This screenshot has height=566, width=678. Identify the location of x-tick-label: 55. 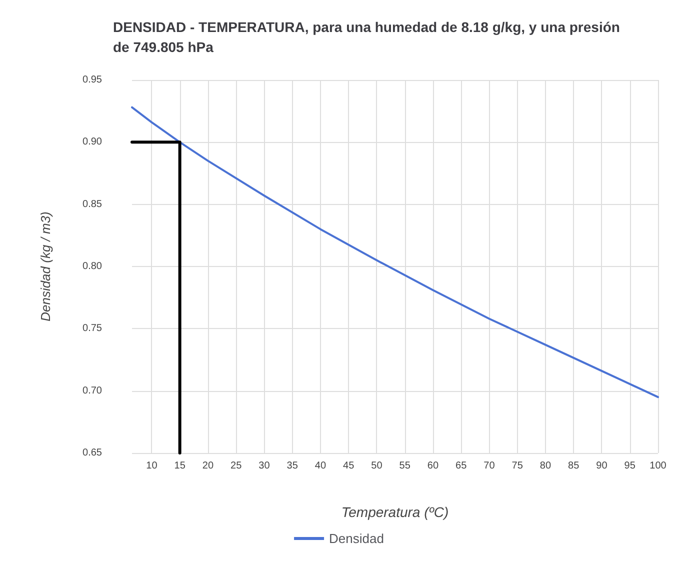
(405, 466).